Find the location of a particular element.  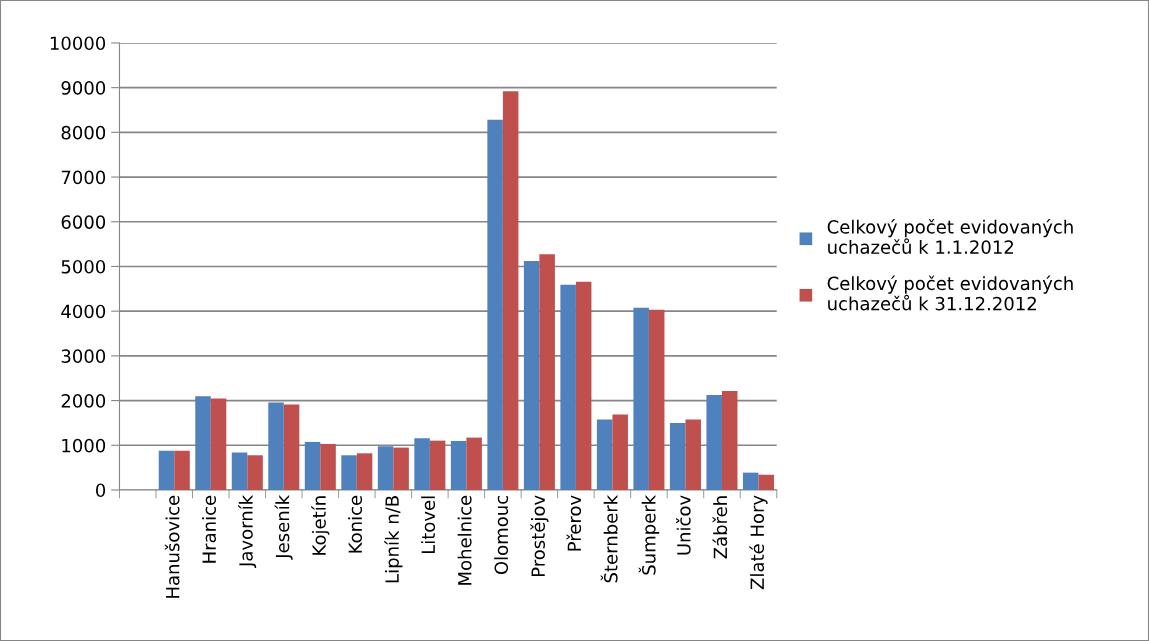

x-tick-label: Olomouc is located at coordinates (501, 535).